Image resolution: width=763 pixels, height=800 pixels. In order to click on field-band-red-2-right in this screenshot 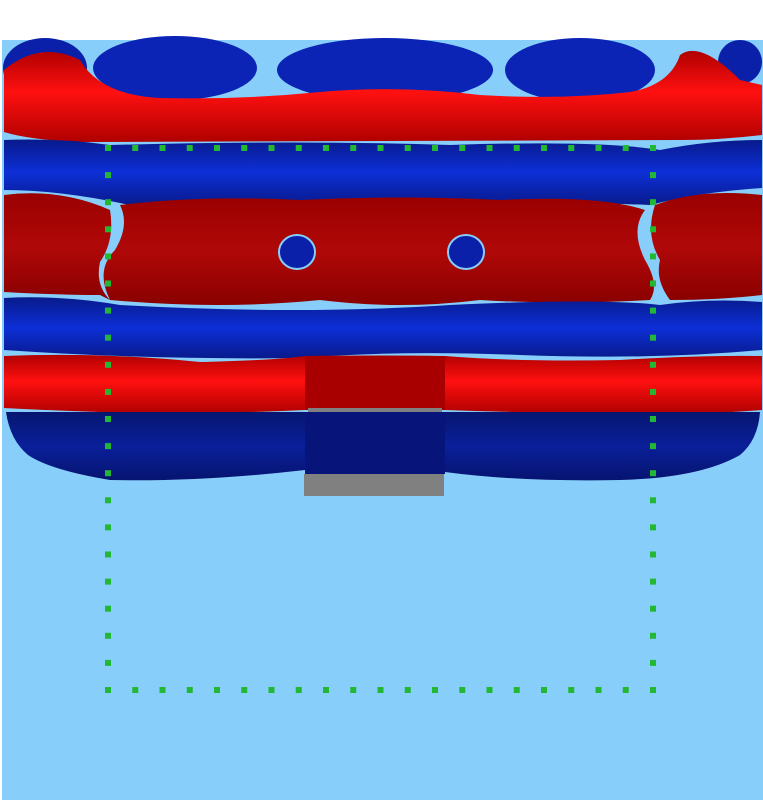, I will do `click(706, 246)`.